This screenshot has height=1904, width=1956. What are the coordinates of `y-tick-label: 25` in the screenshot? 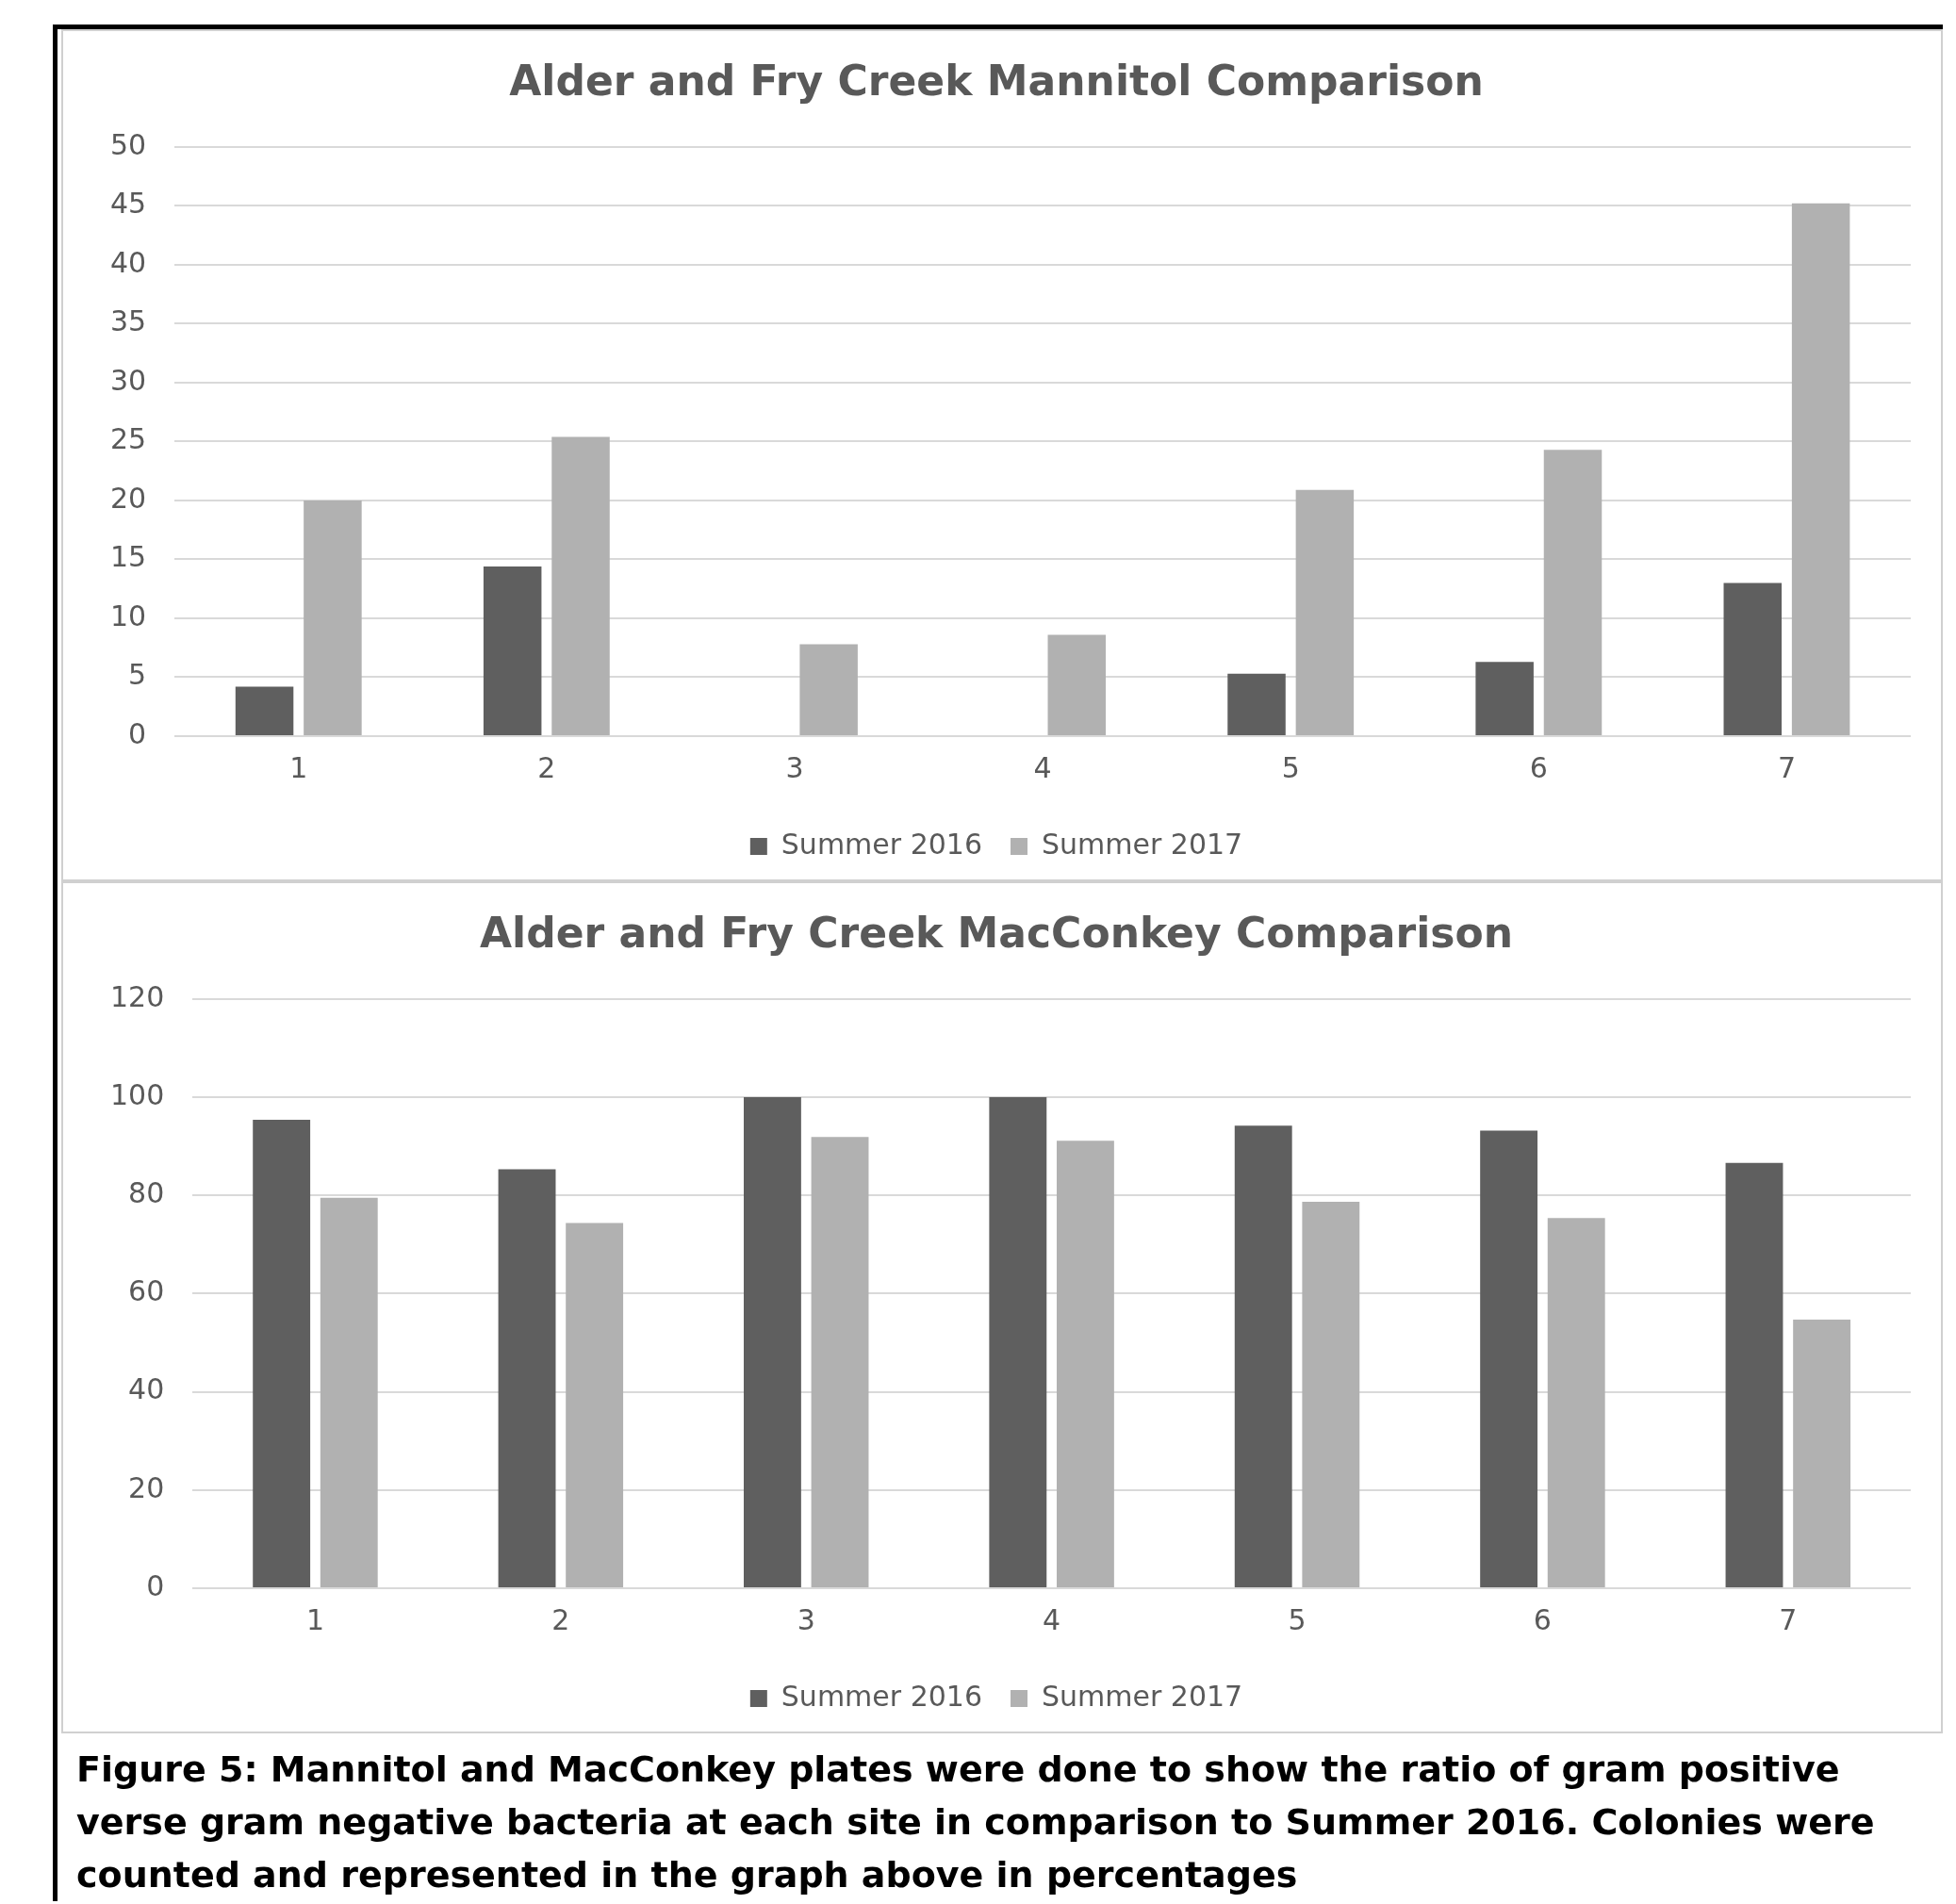 It's located at (128, 439).